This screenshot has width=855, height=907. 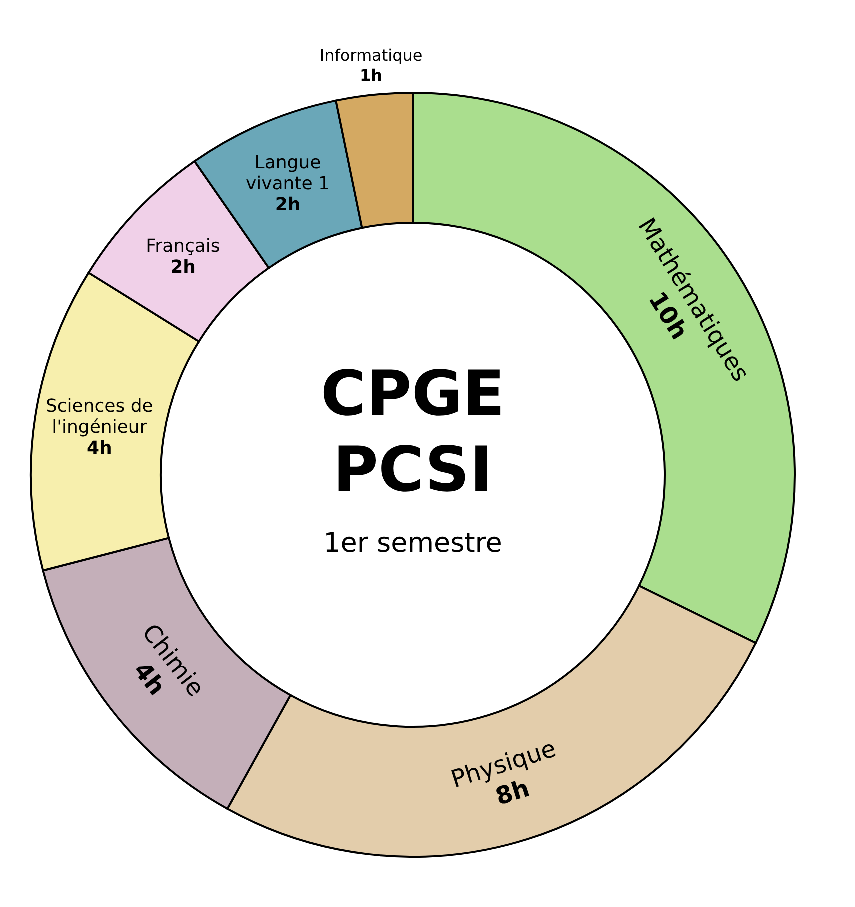 I want to click on slice-label: Informatique, so click(x=371, y=56).